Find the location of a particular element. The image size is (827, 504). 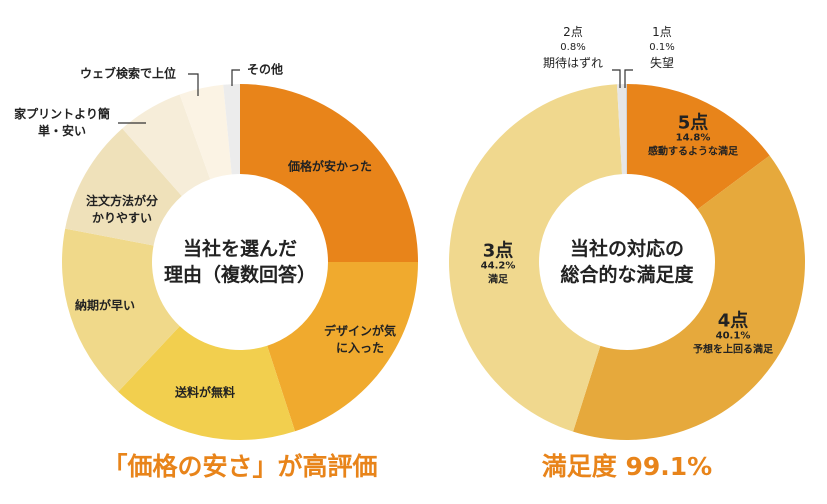

slice-label-web-search: ウェブ検索で上位 is located at coordinates (128, 73).